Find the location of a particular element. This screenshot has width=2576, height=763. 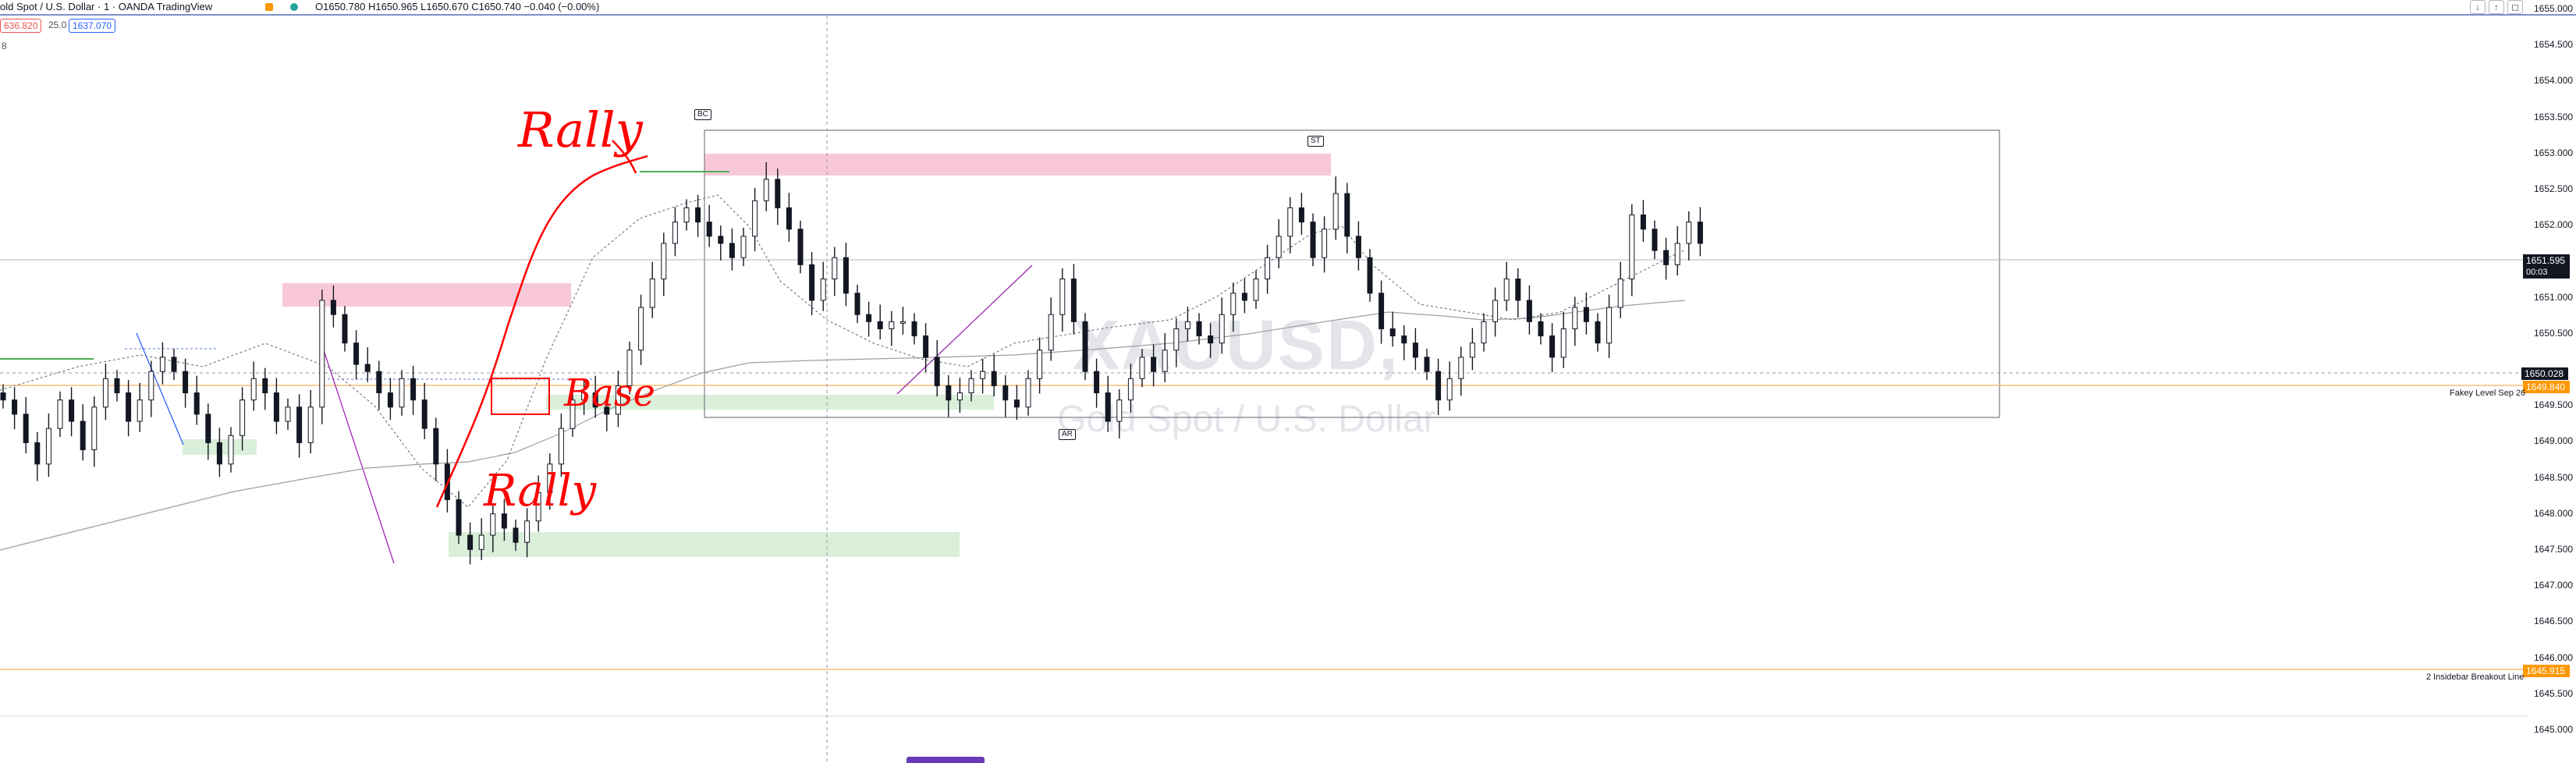

fakey-price-tag: 1649.840 is located at coordinates (2546, 387).